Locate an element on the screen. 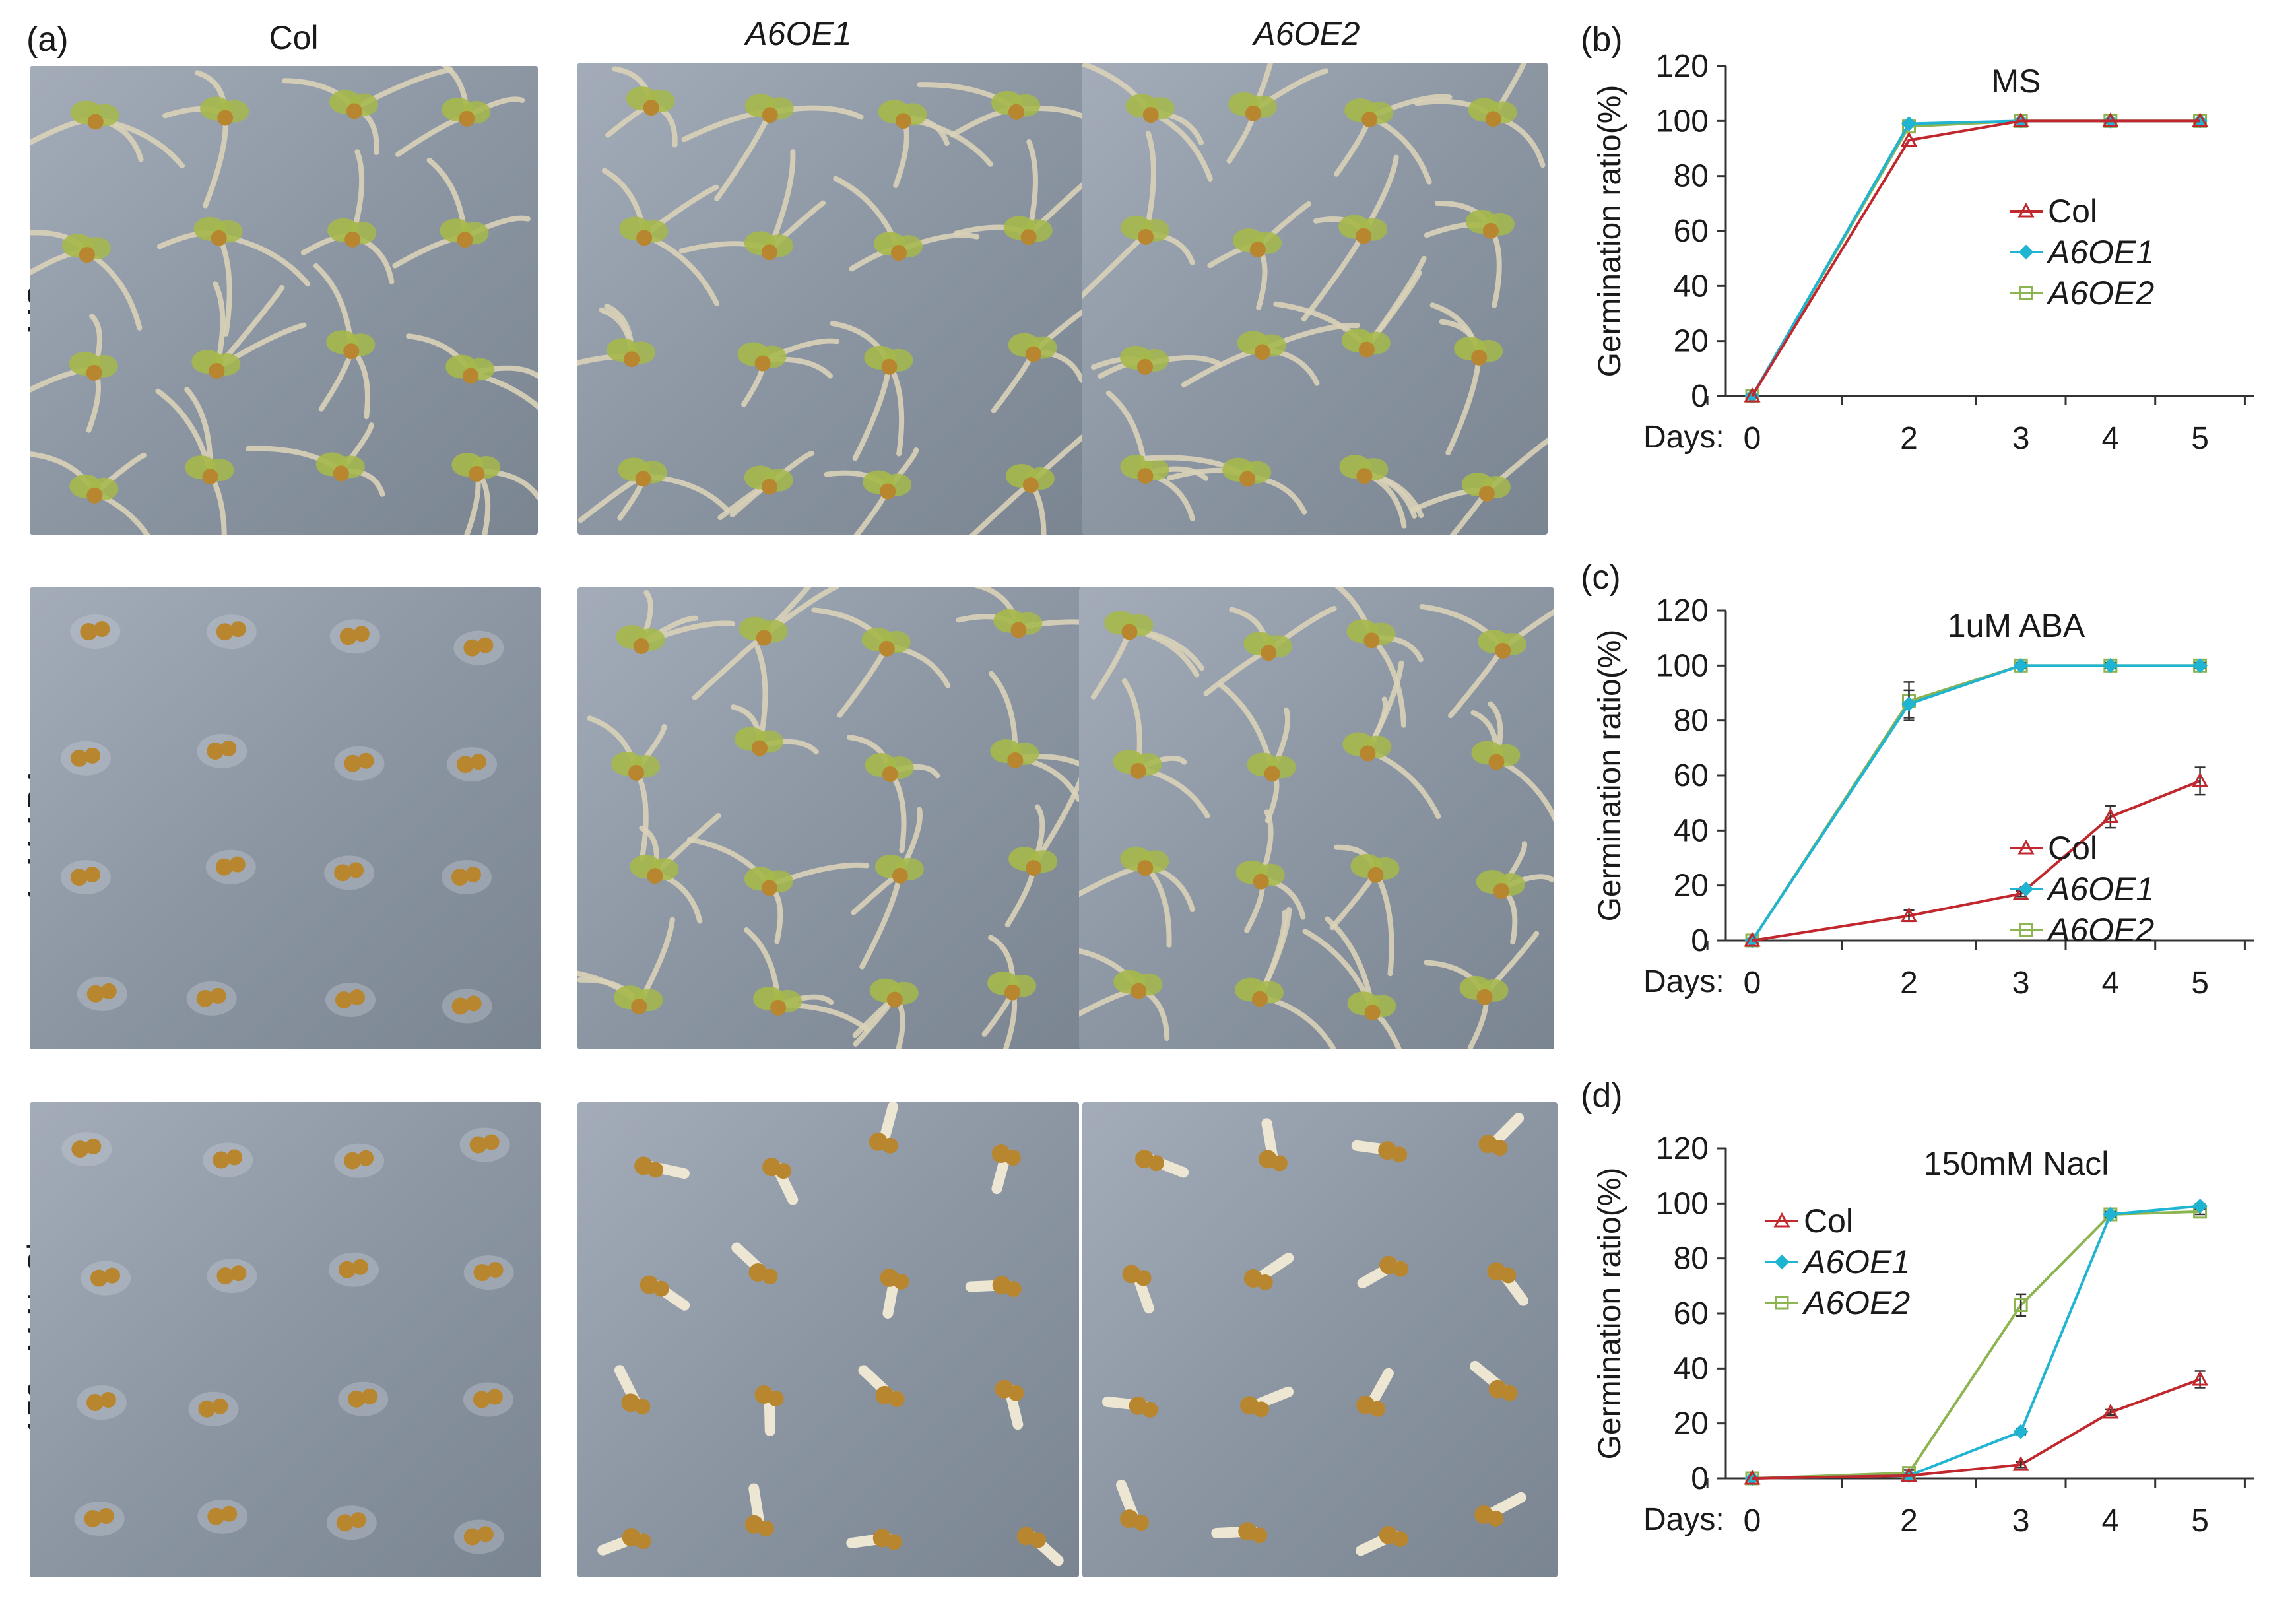 This screenshot has height=1619, width=2296. y-tick-label: 100 is located at coordinates (1682, 665).